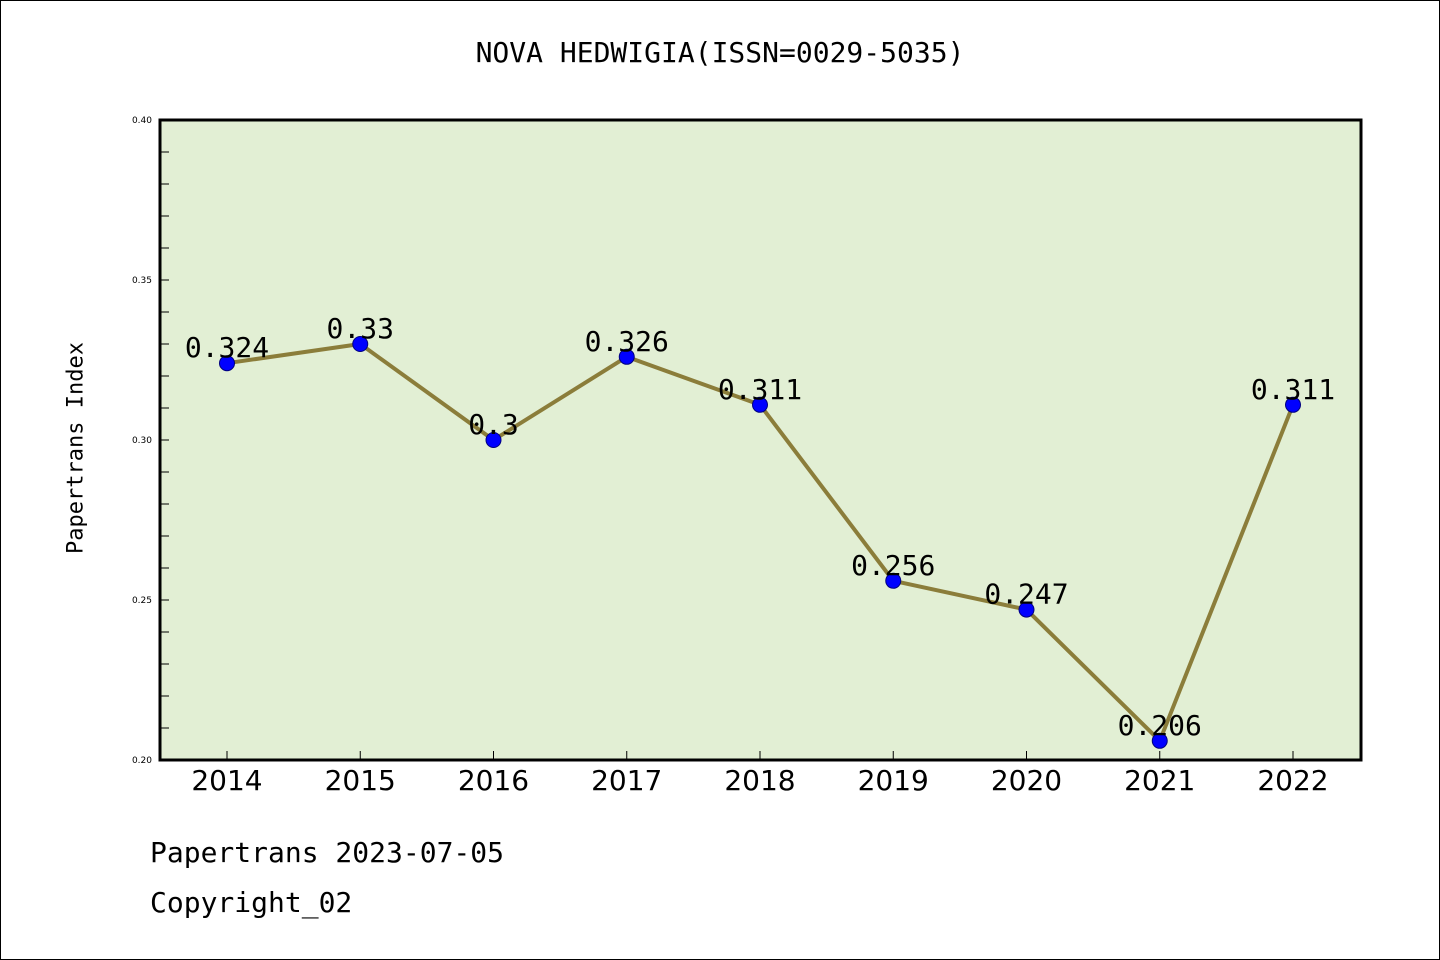 The width and height of the screenshot is (1440, 960). I want to click on footer-date: Papertrans 2023-07-05, so click(327, 852).